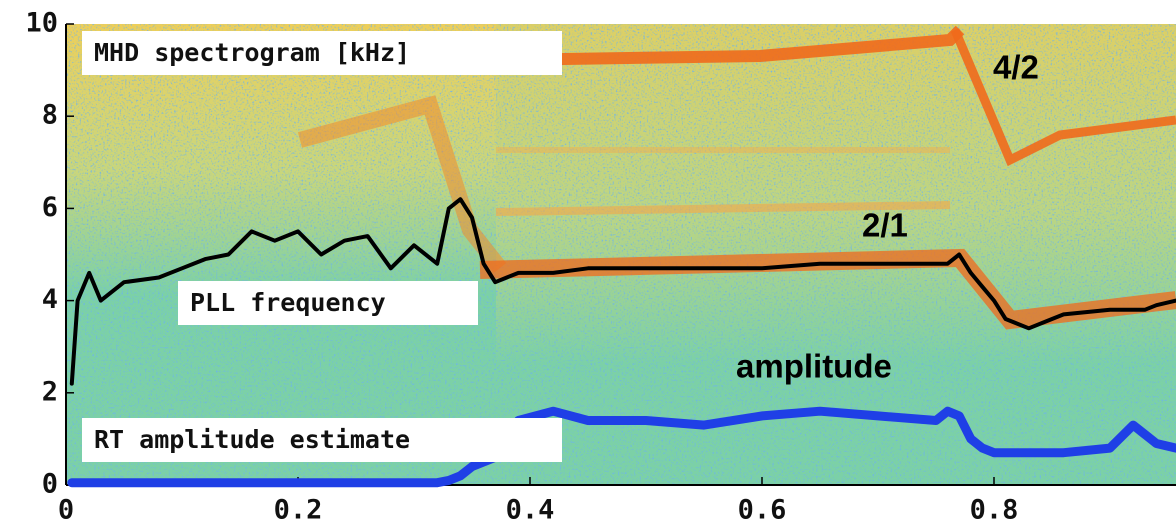 The image size is (1176, 525). What do you see at coordinates (252, 52) in the screenshot?
I see `chart-title: MHD spectrogram [kHz]` at bounding box center [252, 52].